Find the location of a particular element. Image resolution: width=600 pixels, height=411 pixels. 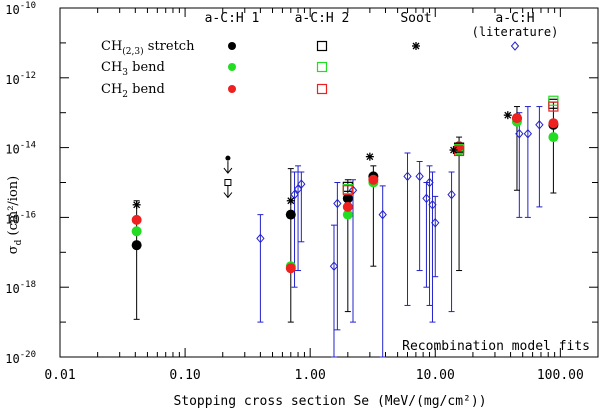

point-a-c-h-2-ch3-bend is located at coordinates (553, 100).